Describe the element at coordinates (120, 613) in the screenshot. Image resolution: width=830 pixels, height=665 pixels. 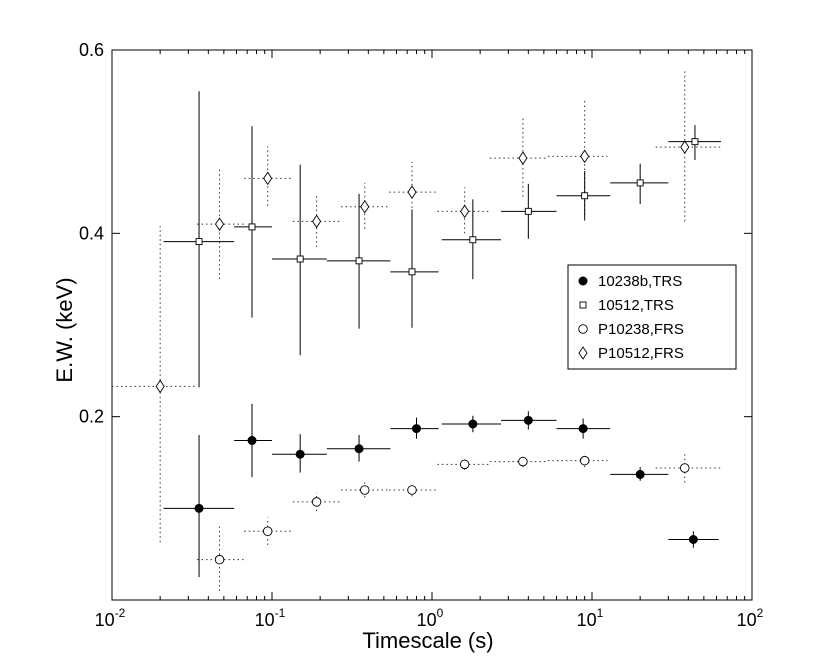
I see `x-tick-label-exponent: -2` at that location.